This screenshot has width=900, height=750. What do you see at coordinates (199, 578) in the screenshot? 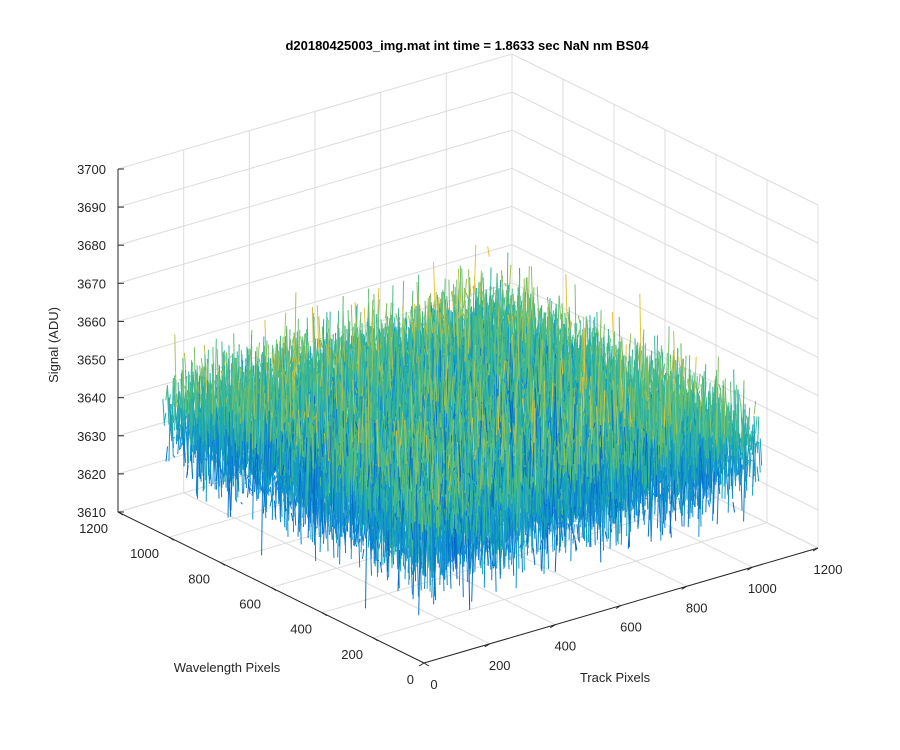
I see `y-tick-label: 800` at bounding box center [199, 578].